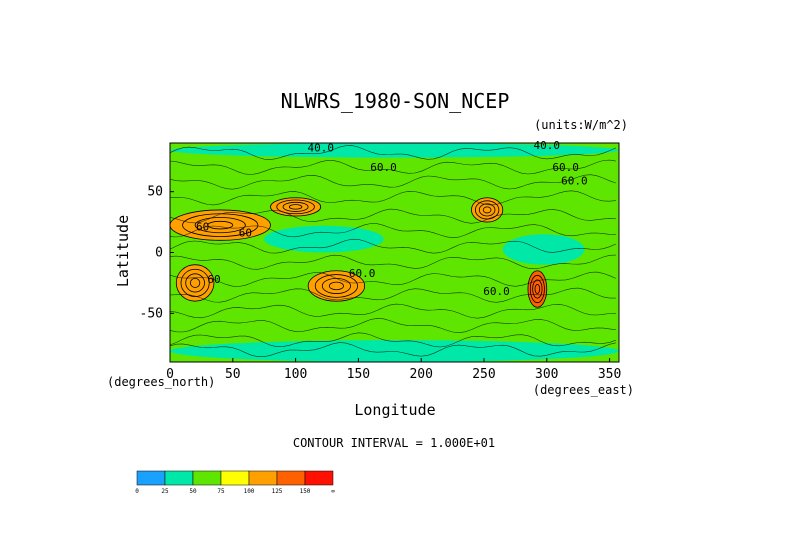 The image size is (789, 558). What do you see at coordinates (249, 491) in the screenshot?
I see `colorbar-level-4: 100` at bounding box center [249, 491].